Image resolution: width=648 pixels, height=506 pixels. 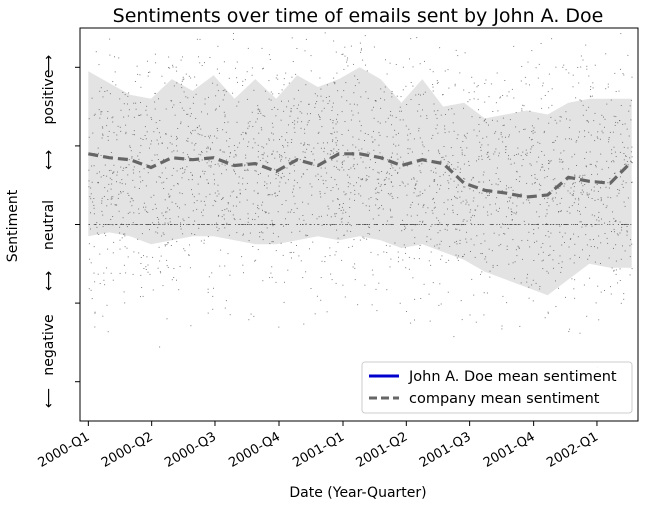 What do you see at coordinates (509, 449) in the screenshot?
I see `x-tick-label: 2001-Q4` at bounding box center [509, 449].